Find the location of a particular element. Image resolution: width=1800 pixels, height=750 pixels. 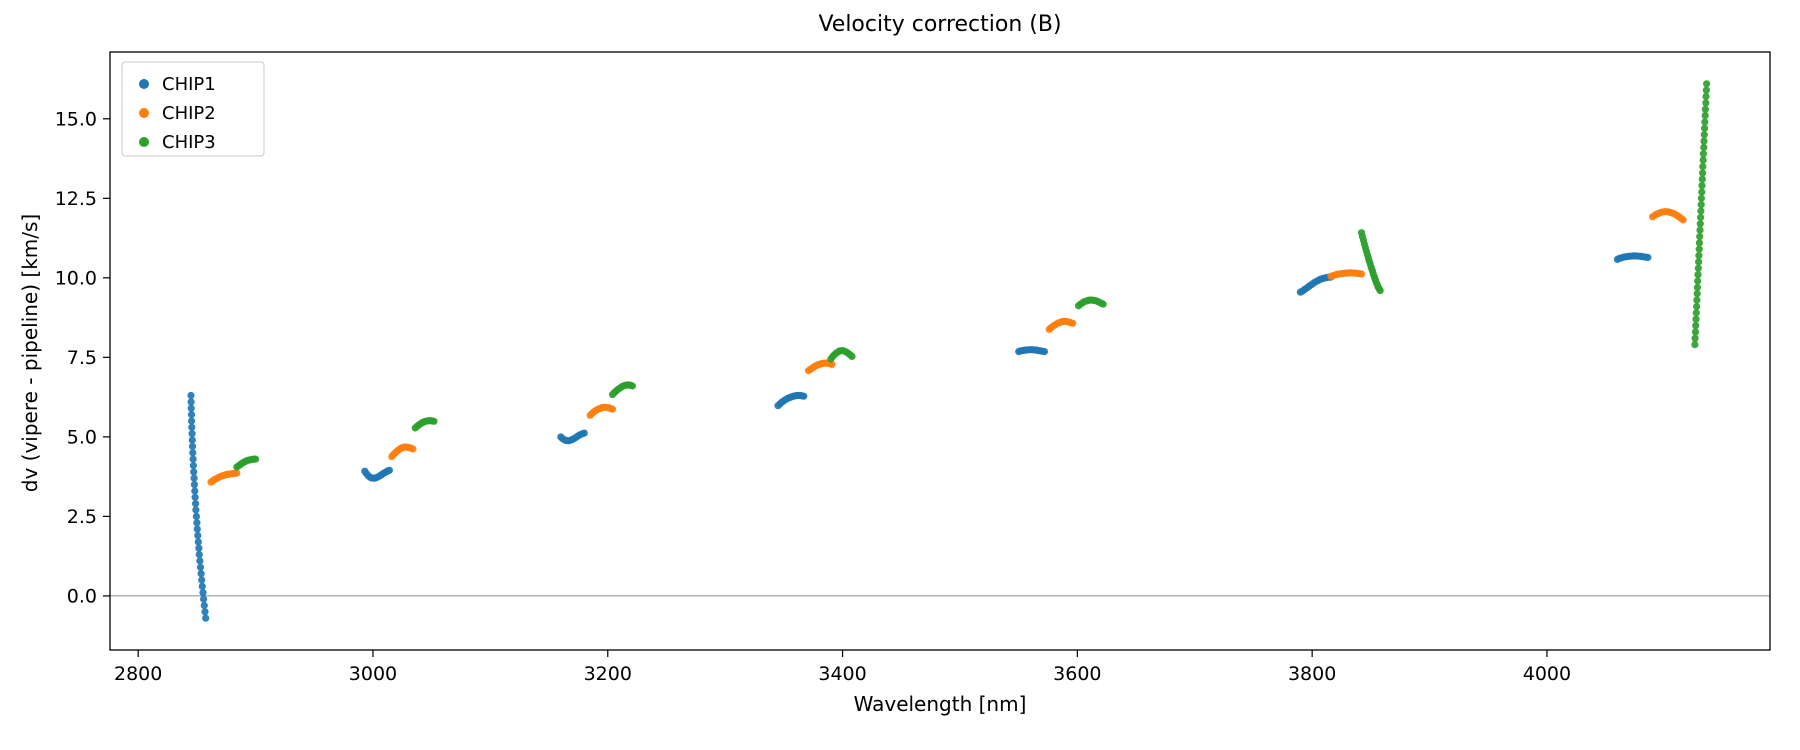

y-tick-label: 7.5 is located at coordinates (82, 358).